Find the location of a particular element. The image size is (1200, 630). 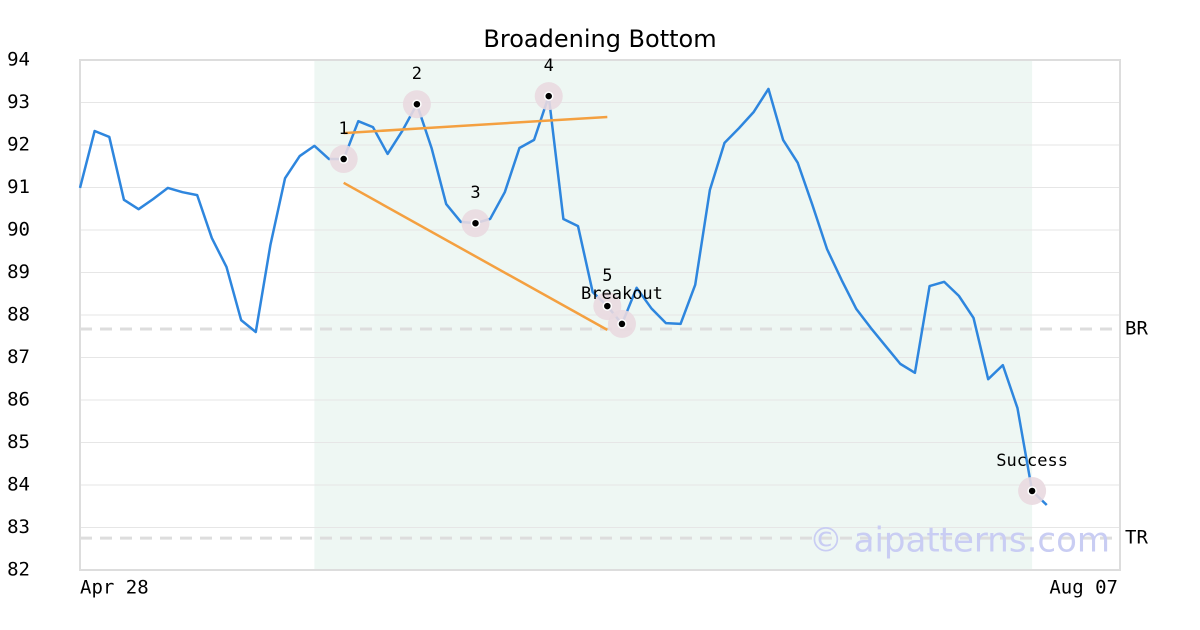

point-label: 2 is located at coordinates (417, 74).